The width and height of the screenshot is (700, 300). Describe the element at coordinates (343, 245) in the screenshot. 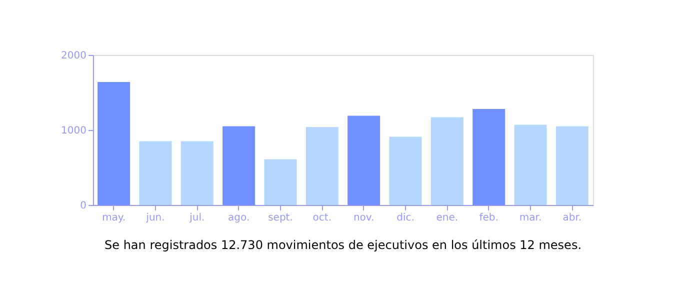

I see `text: Se han registrados 12.730 movimientos de ejecutivos en los últimos 12 meses.` at that location.